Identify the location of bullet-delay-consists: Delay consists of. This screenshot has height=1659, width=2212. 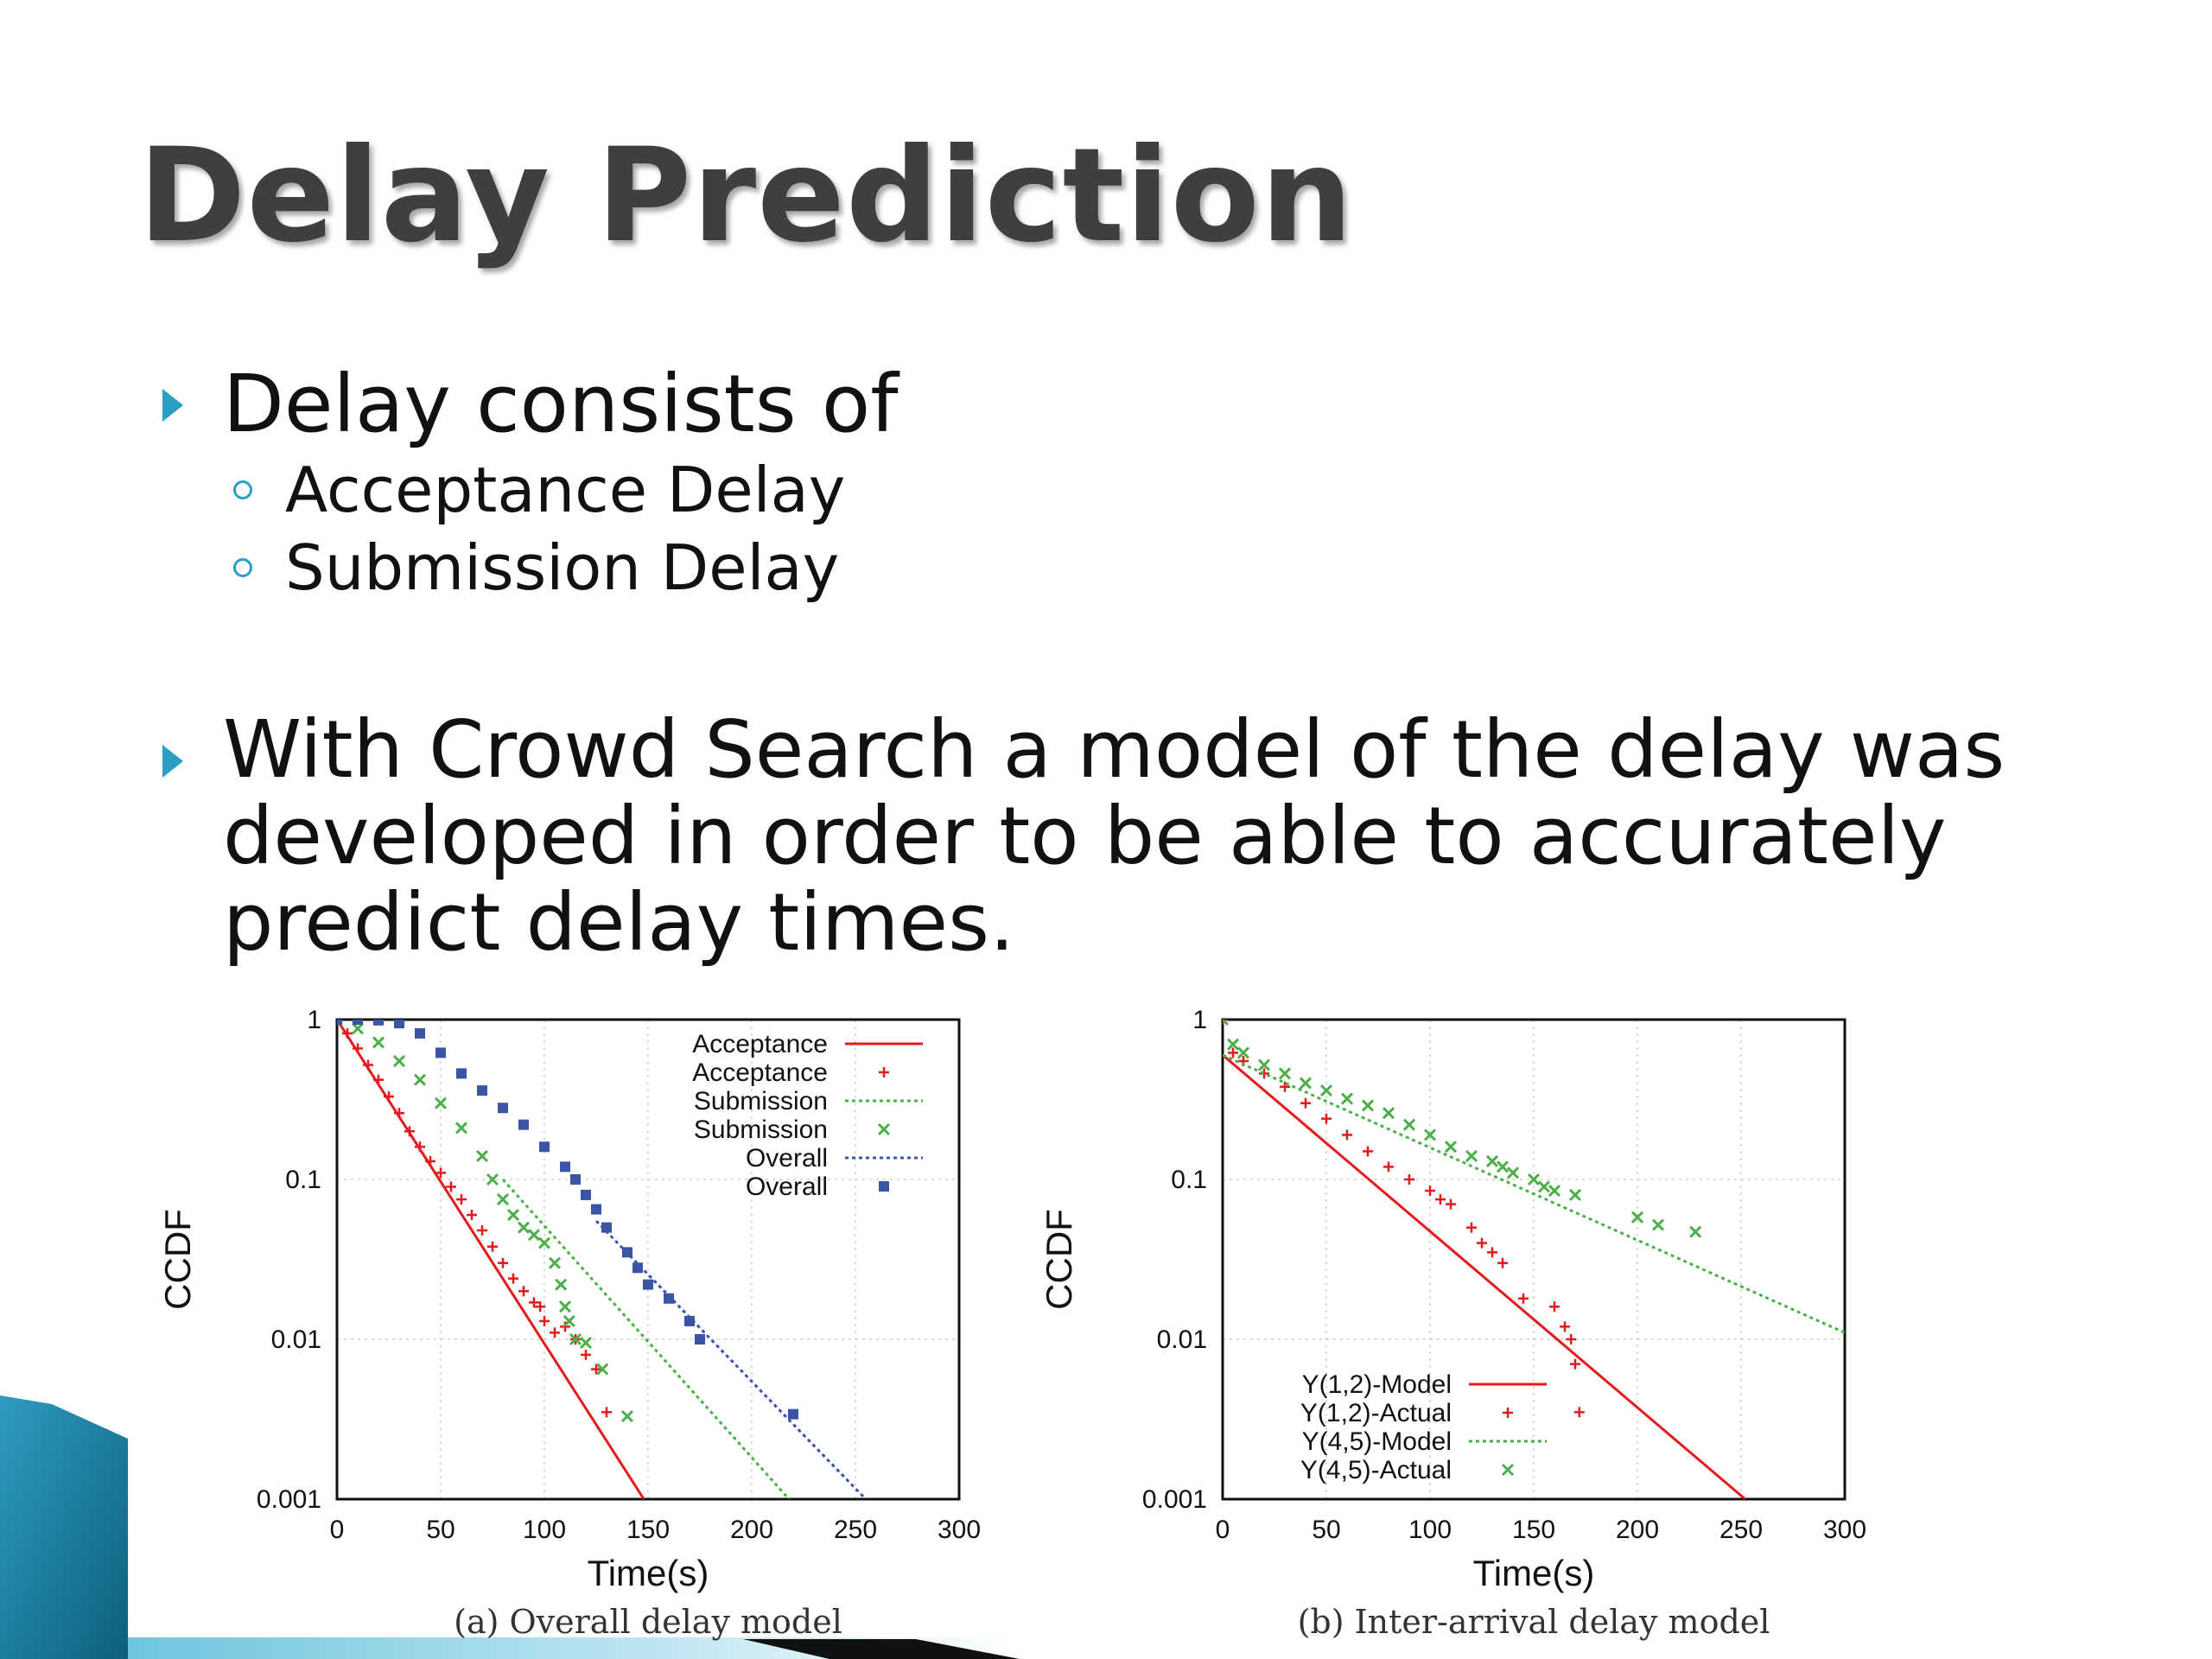
(530, 404).